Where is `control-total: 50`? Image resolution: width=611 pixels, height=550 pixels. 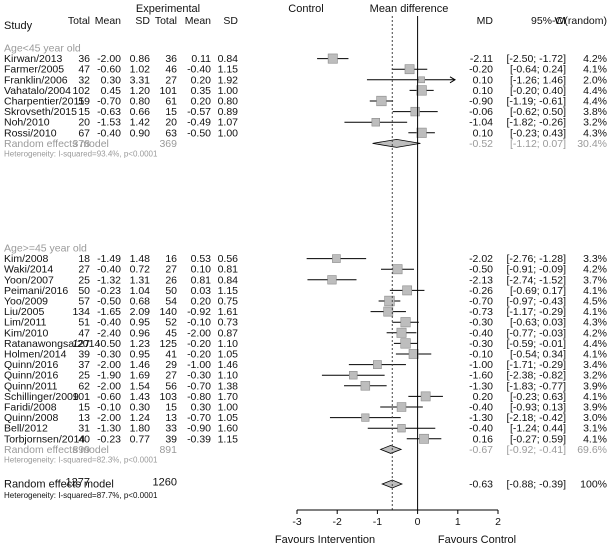 control-total: 50 is located at coordinates (171, 291).